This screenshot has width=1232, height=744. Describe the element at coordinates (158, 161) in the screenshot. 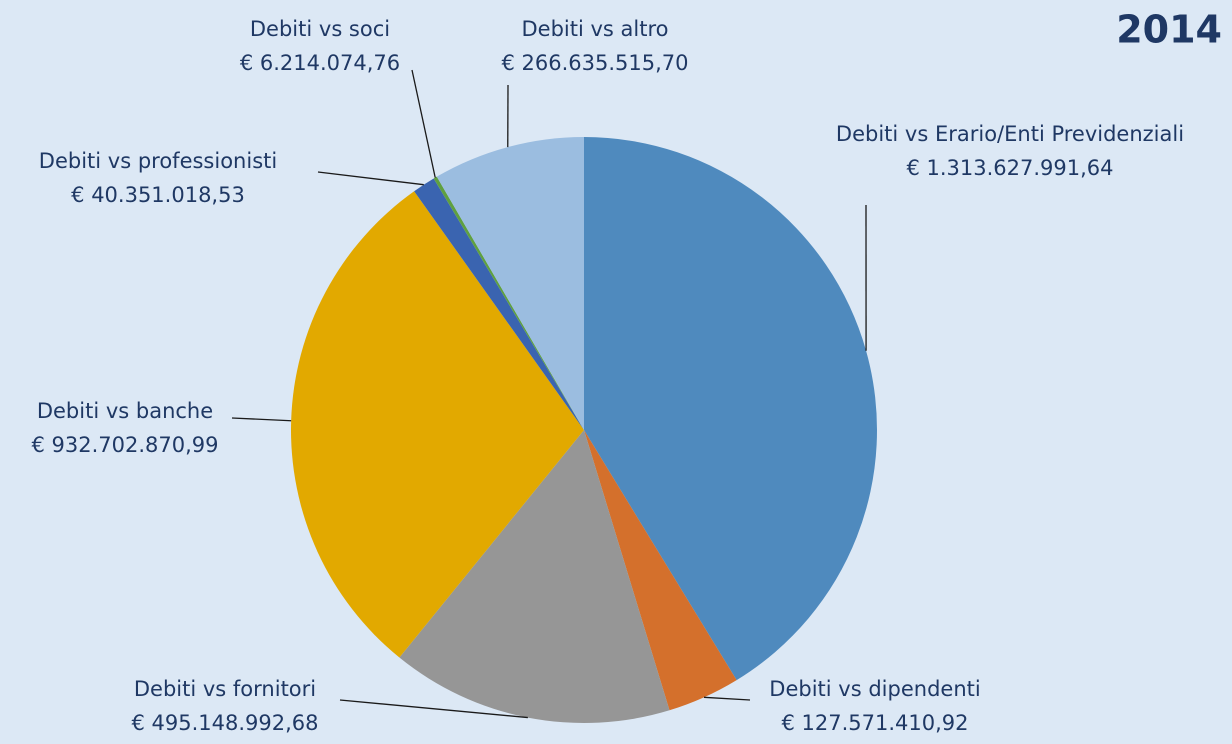

I see `slice-label: Debiti vs professionisti` at that location.